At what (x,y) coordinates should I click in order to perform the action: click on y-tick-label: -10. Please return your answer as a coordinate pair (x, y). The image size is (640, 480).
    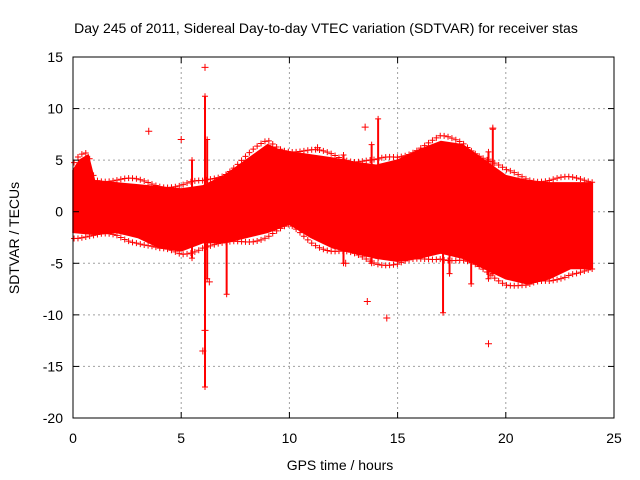
    Looking at the image, I should click on (53, 315).